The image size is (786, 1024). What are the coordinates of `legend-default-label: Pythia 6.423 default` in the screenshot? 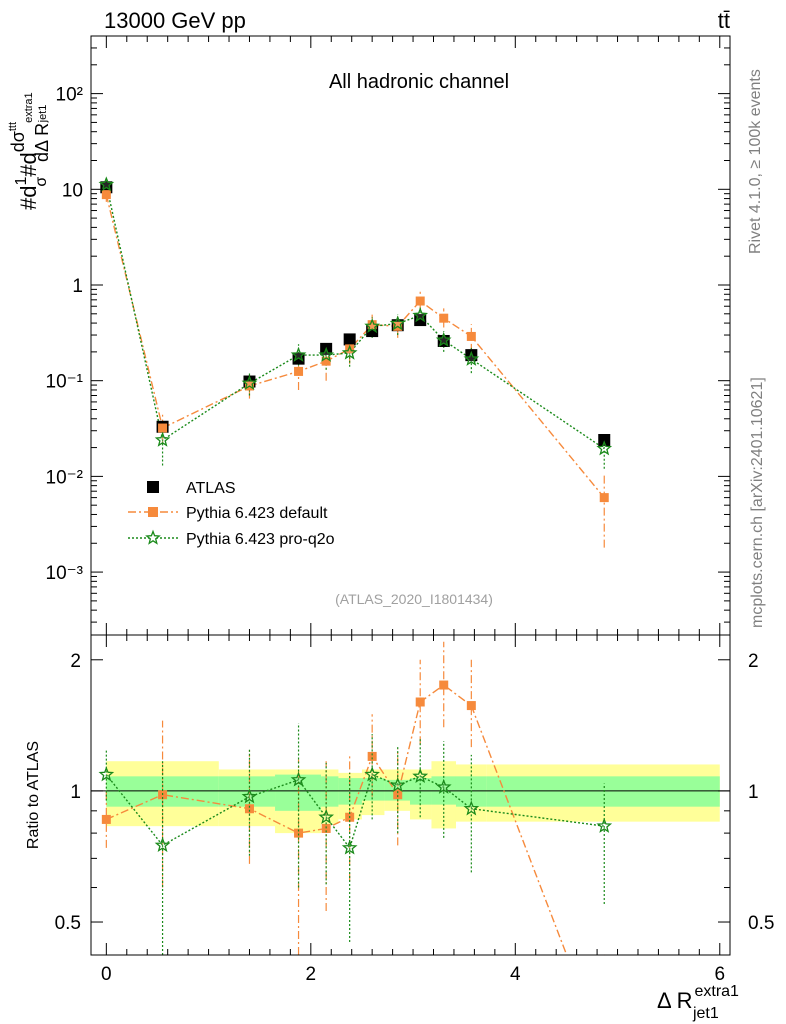 It's located at (257, 513).